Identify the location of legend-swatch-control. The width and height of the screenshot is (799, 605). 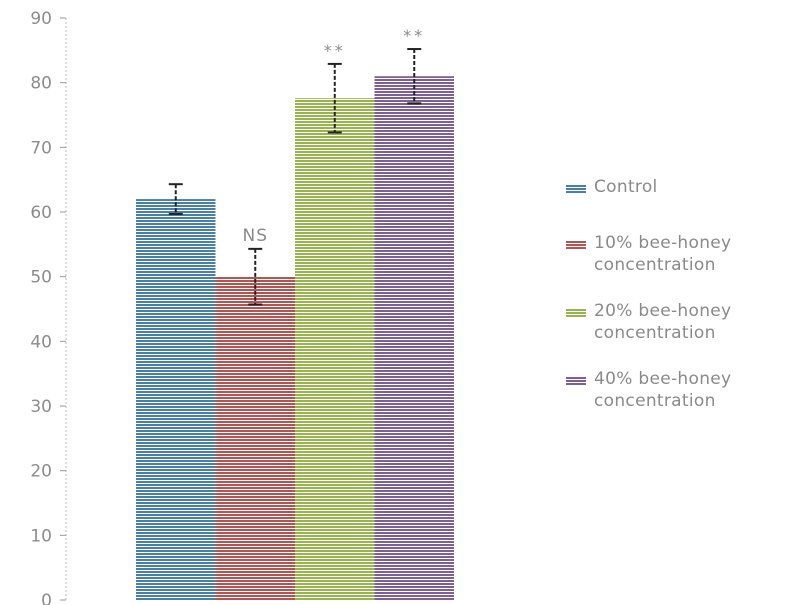
(576, 188).